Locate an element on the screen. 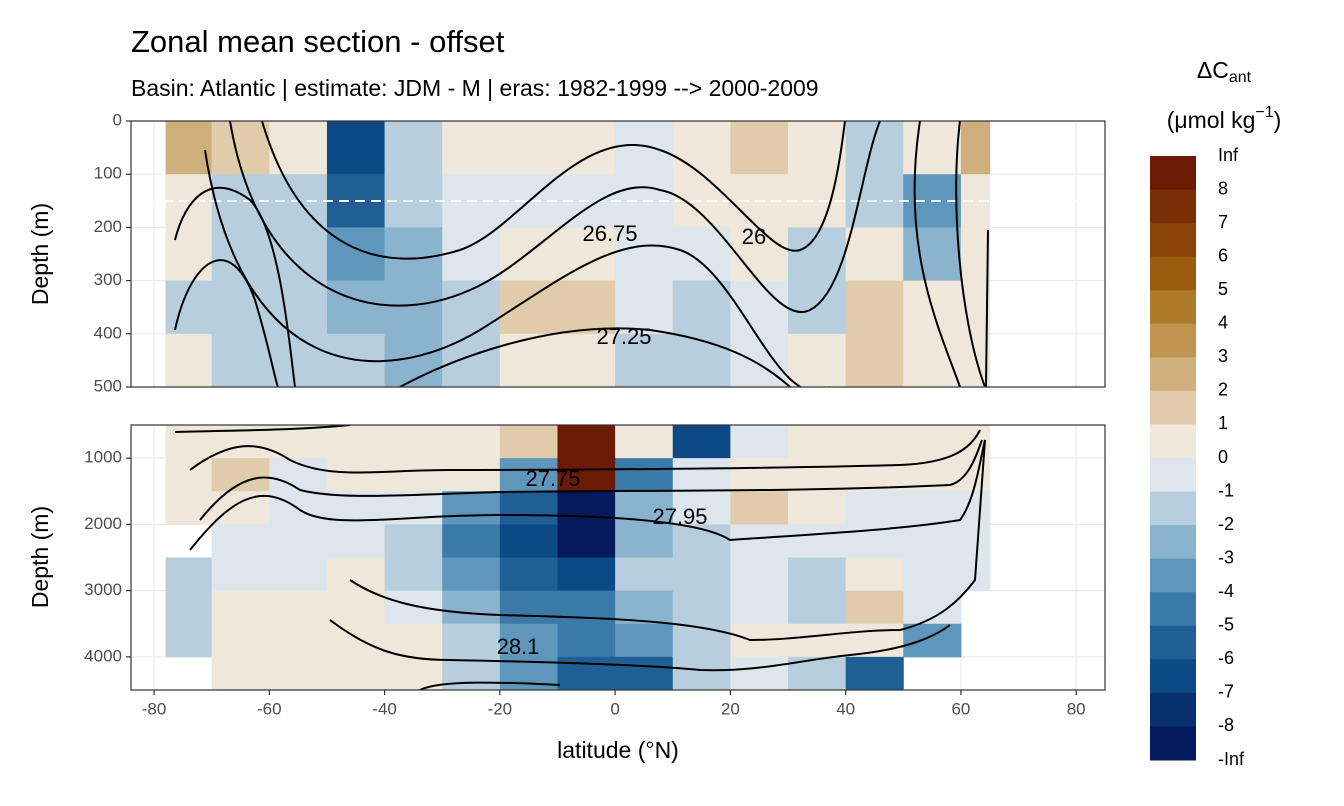 This screenshot has height=806, width=1344. colorbar-label: 0 is located at coordinates (1223, 457).